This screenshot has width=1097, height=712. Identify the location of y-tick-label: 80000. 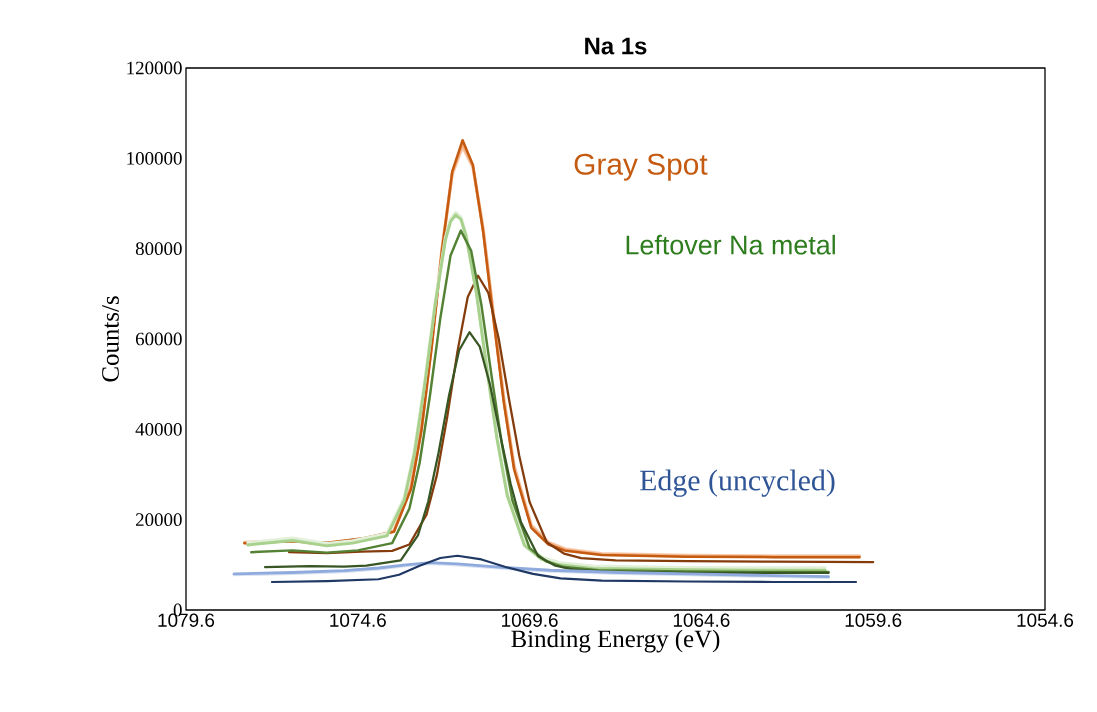
(158, 249).